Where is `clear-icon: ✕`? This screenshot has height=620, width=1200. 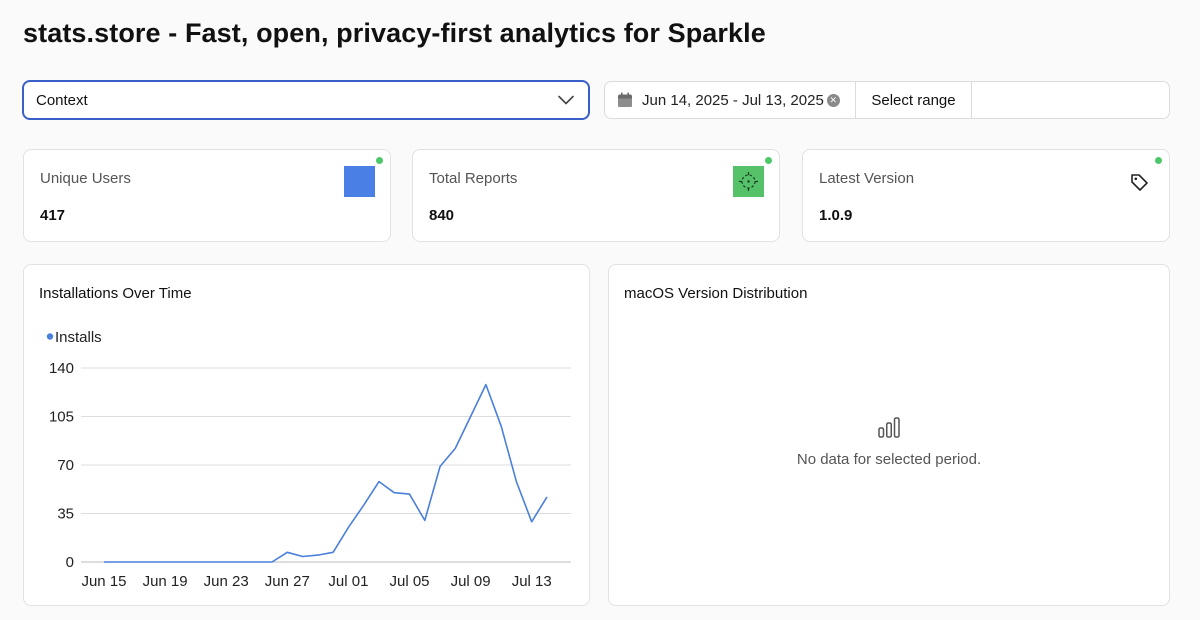 clear-icon: ✕ is located at coordinates (833, 100).